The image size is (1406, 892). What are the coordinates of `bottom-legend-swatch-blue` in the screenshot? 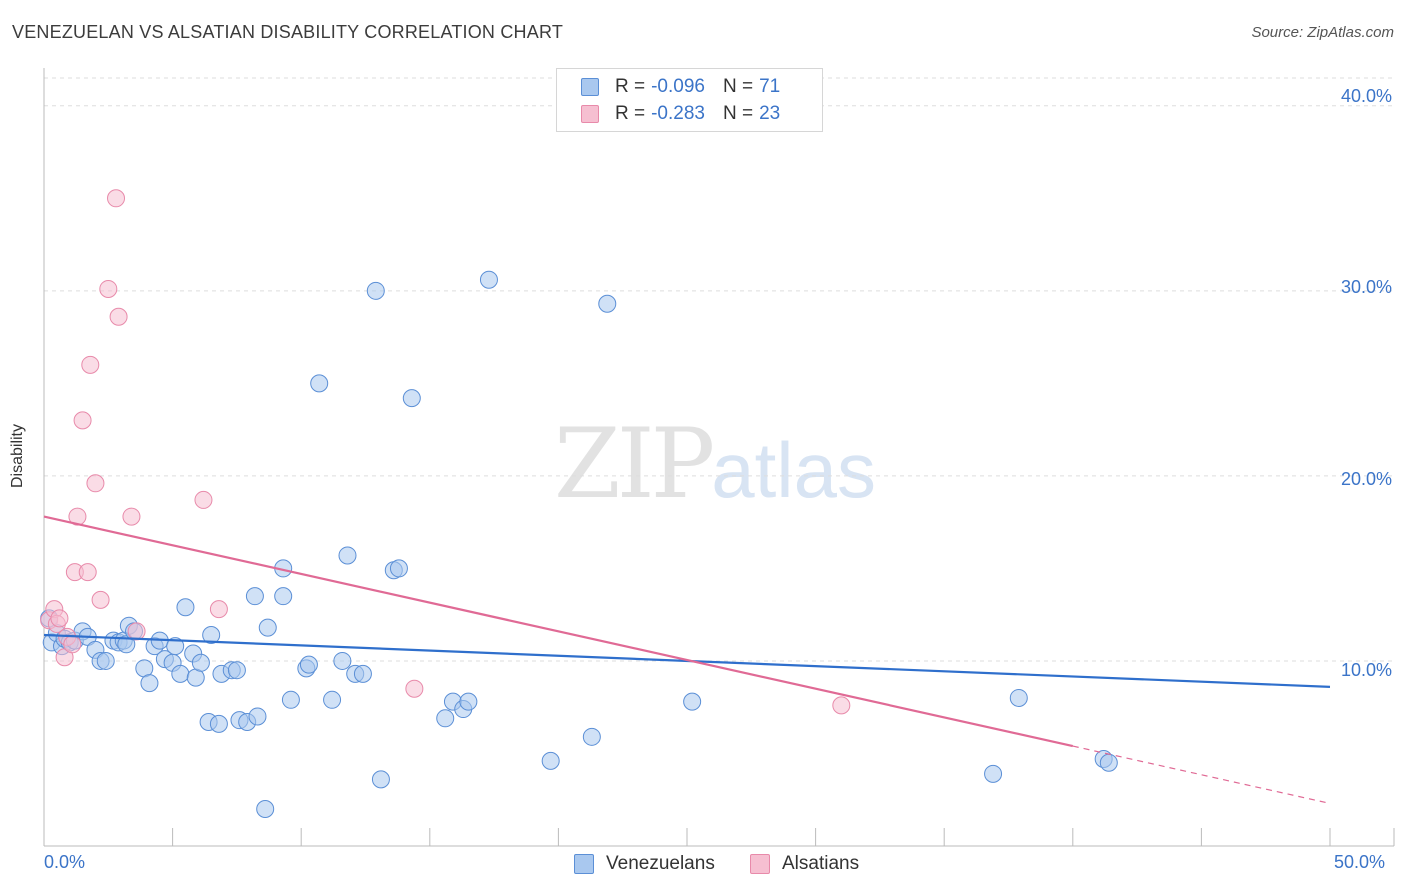 It's located at (584, 864).